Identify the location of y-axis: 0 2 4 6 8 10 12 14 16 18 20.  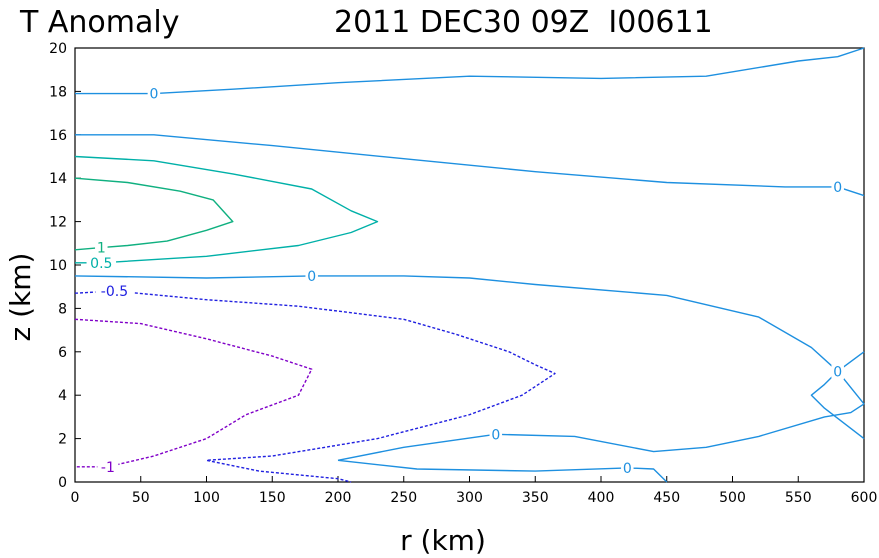
(65, 266).